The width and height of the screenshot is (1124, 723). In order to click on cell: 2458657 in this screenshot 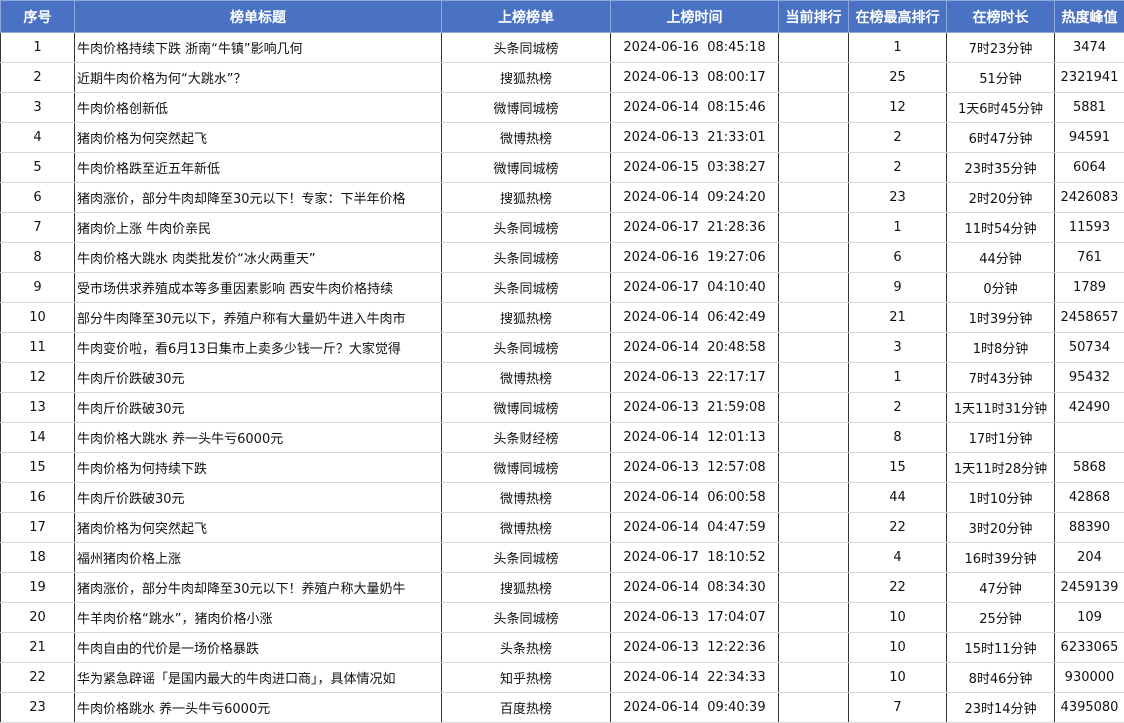, I will do `click(1089, 318)`.